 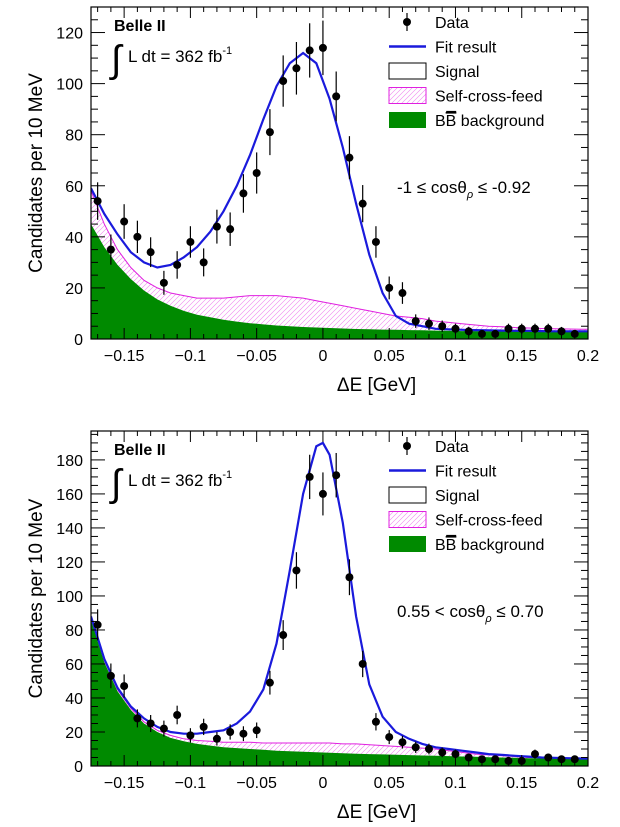 What do you see at coordinates (489, 521) in the screenshot?
I see `legend-self-cross-feed-label: Self-cross-feed` at bounding box center [489, 521].